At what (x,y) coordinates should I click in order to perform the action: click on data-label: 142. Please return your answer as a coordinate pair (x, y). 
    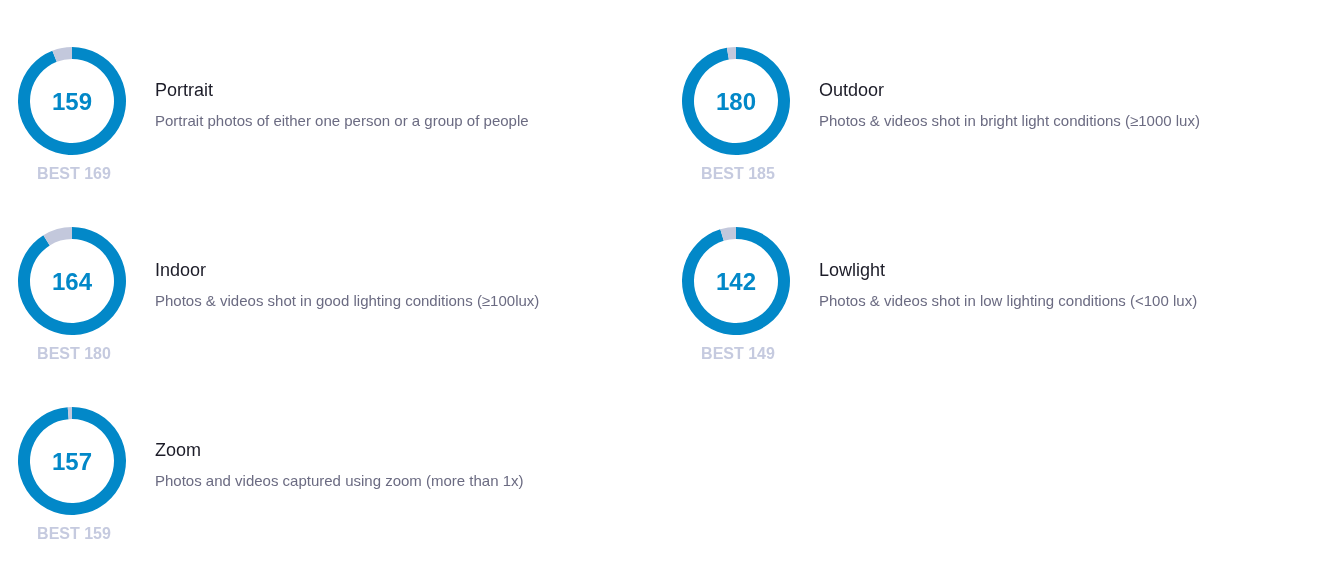
    Looking at the image, I should click on (736, 281).